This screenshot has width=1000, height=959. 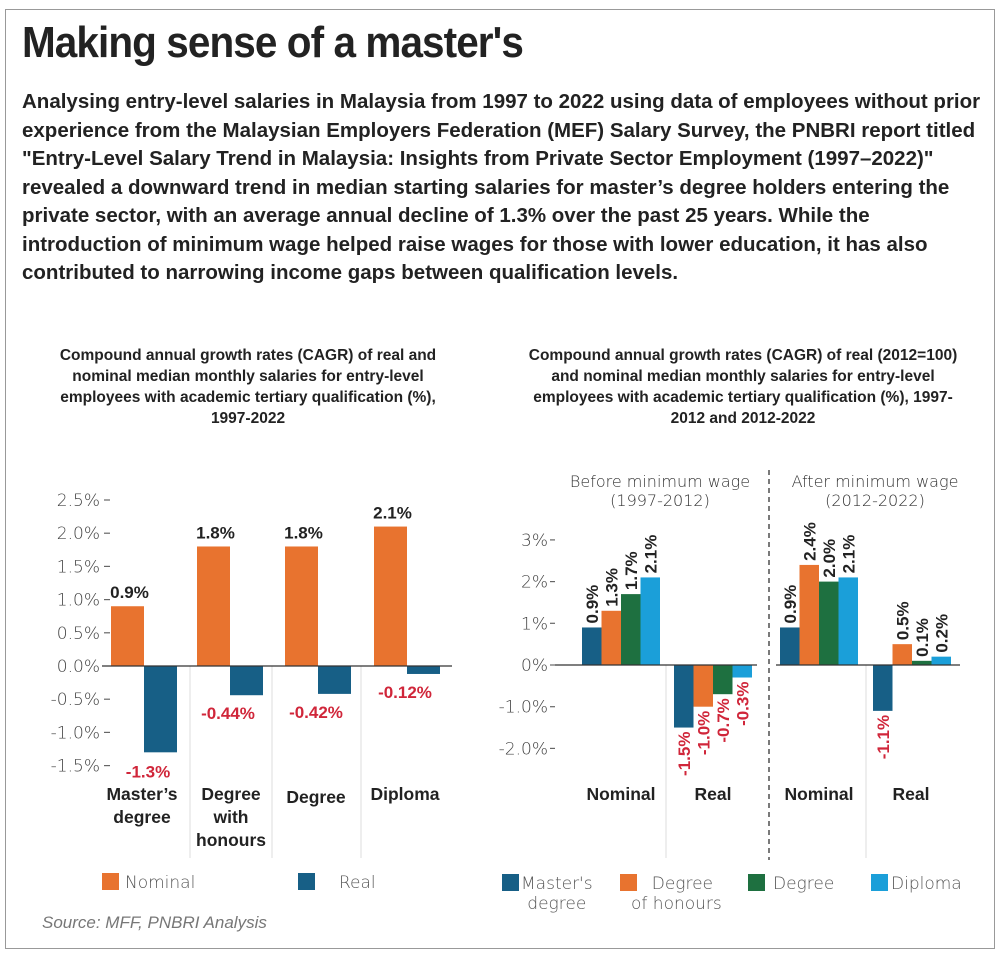 What do you see at coordinates (875, 481) in the screenshot?
I see `phase-after-line1: After minimum wage` at bounding box center [875, 481].